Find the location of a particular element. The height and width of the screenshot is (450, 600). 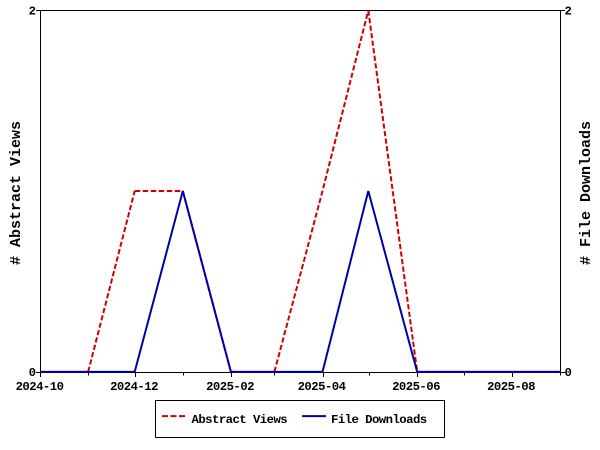

svg-text: Abstract Views is located at coordinates (240, 420).